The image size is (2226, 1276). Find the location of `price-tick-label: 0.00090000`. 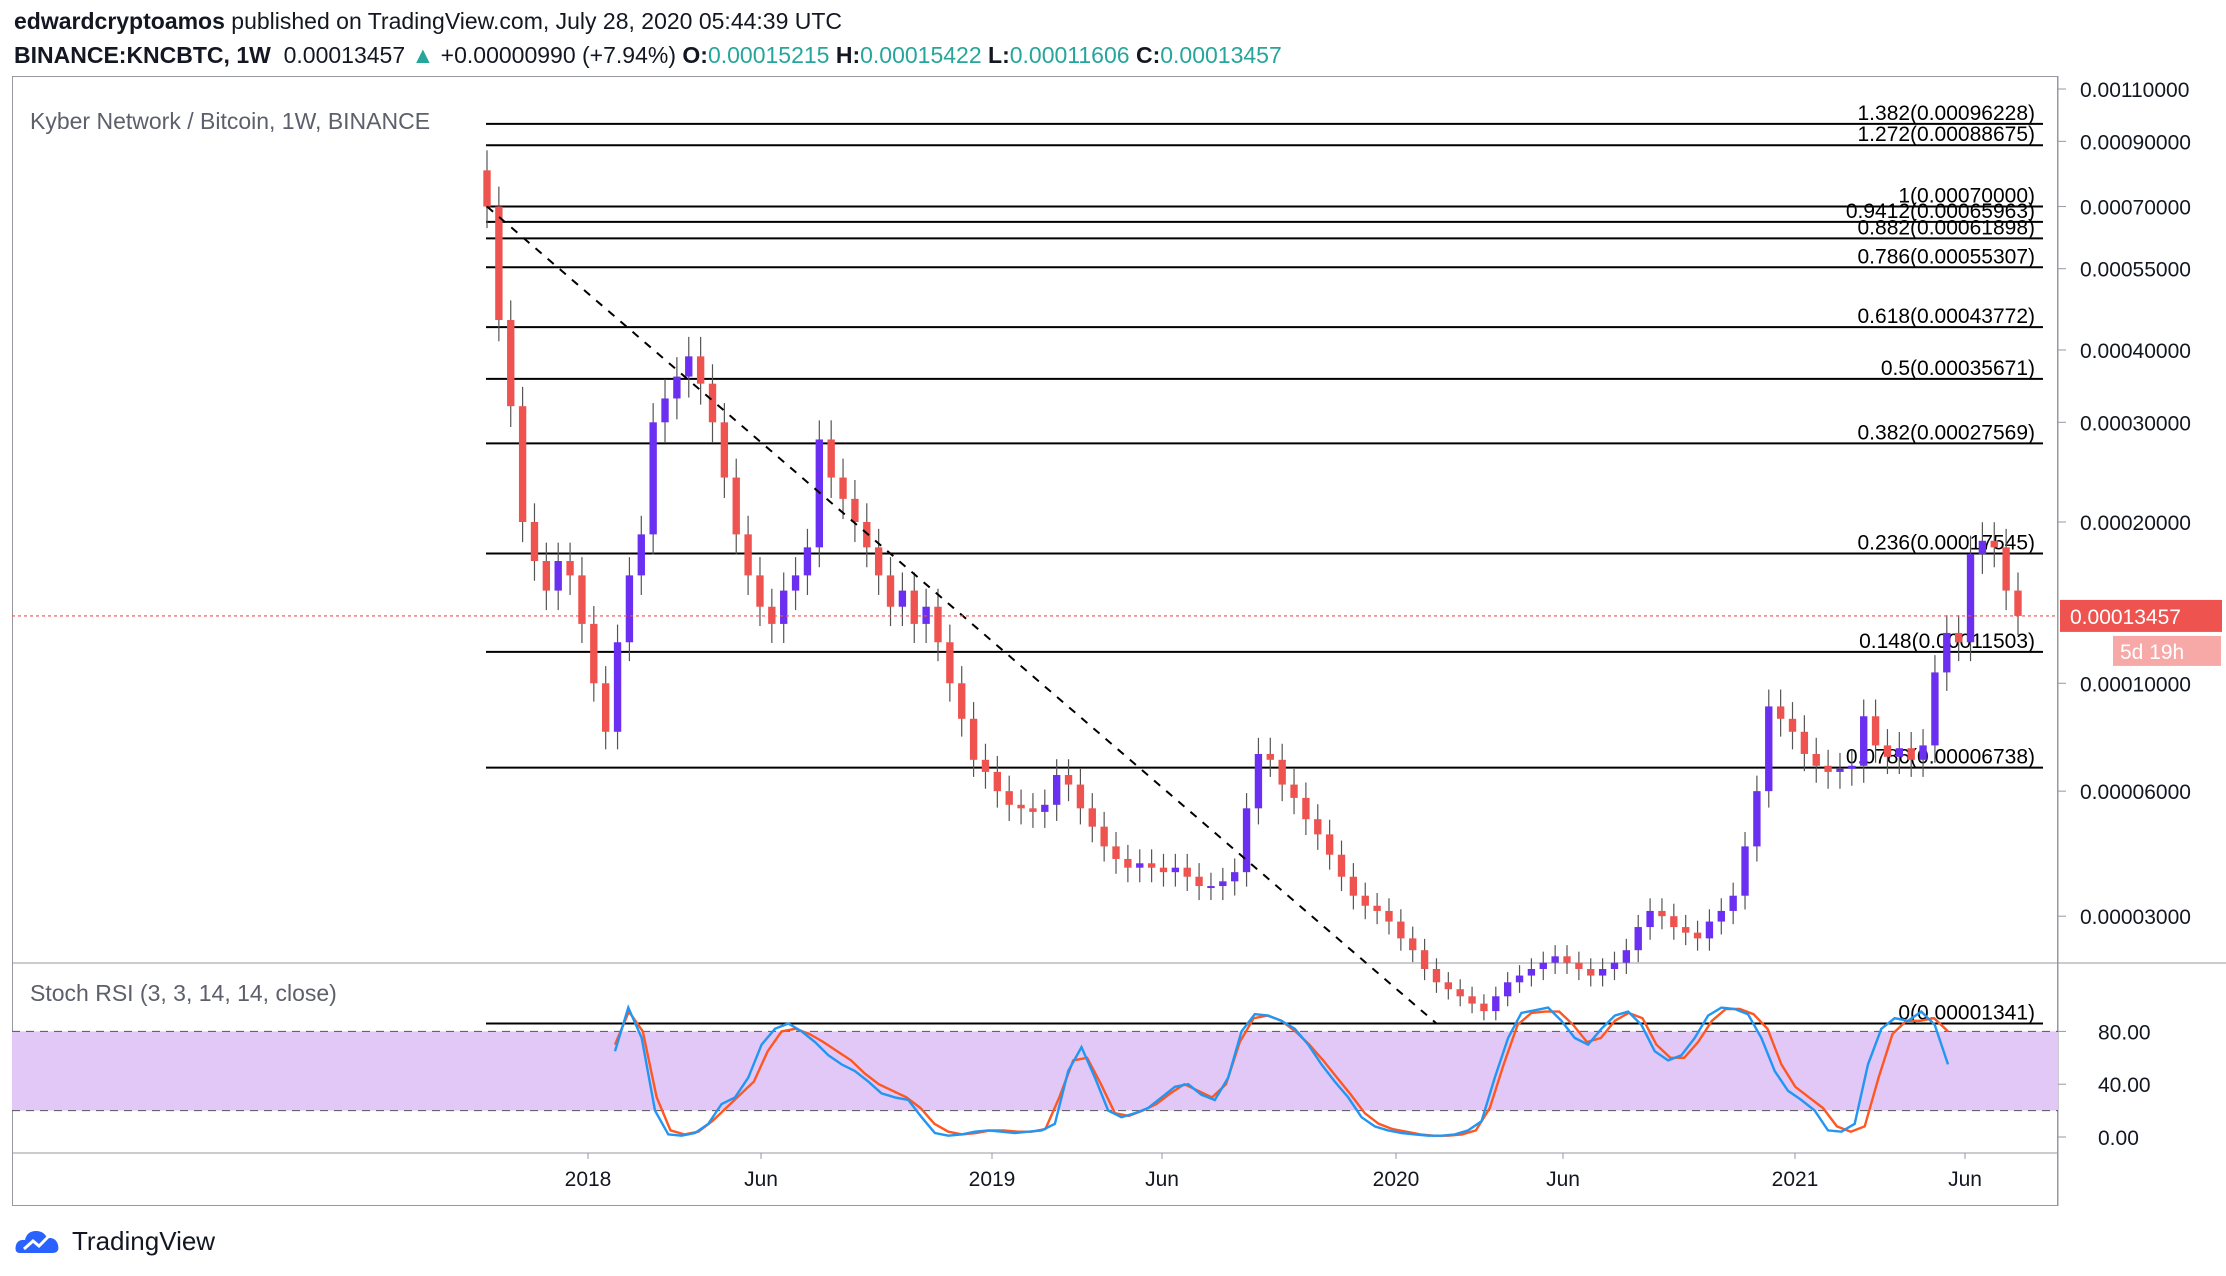

price-tick-label: 0.00090000 is located at coordinates (2135, 142).